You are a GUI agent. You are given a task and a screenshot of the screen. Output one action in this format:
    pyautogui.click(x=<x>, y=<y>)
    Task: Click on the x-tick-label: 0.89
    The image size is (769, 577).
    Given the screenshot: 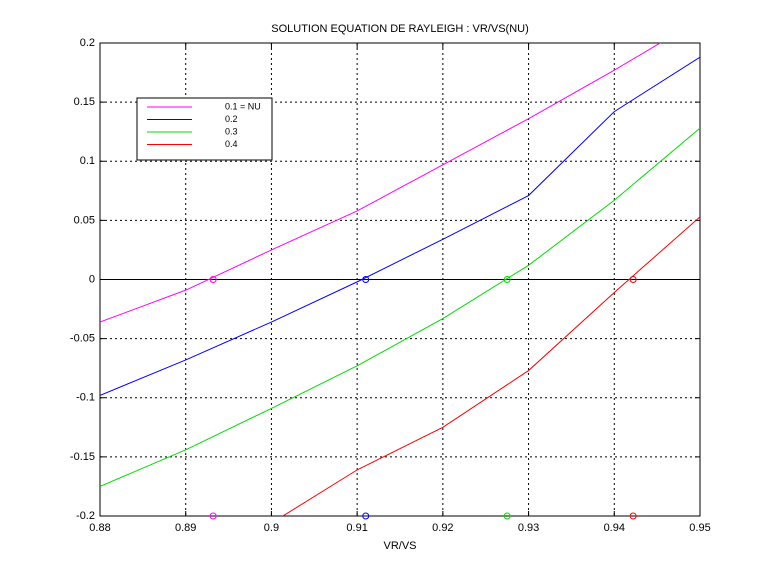 What is the action you would take?
    pyautogui.click(x=185, y=528)
    